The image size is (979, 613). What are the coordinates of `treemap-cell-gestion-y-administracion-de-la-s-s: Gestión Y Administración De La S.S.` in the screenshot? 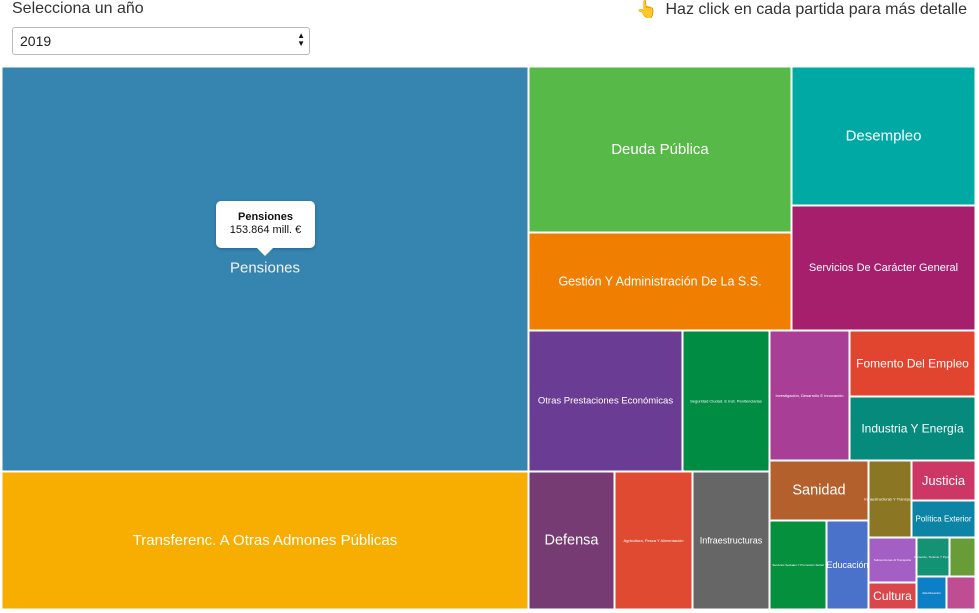 It's located at (660, 281).